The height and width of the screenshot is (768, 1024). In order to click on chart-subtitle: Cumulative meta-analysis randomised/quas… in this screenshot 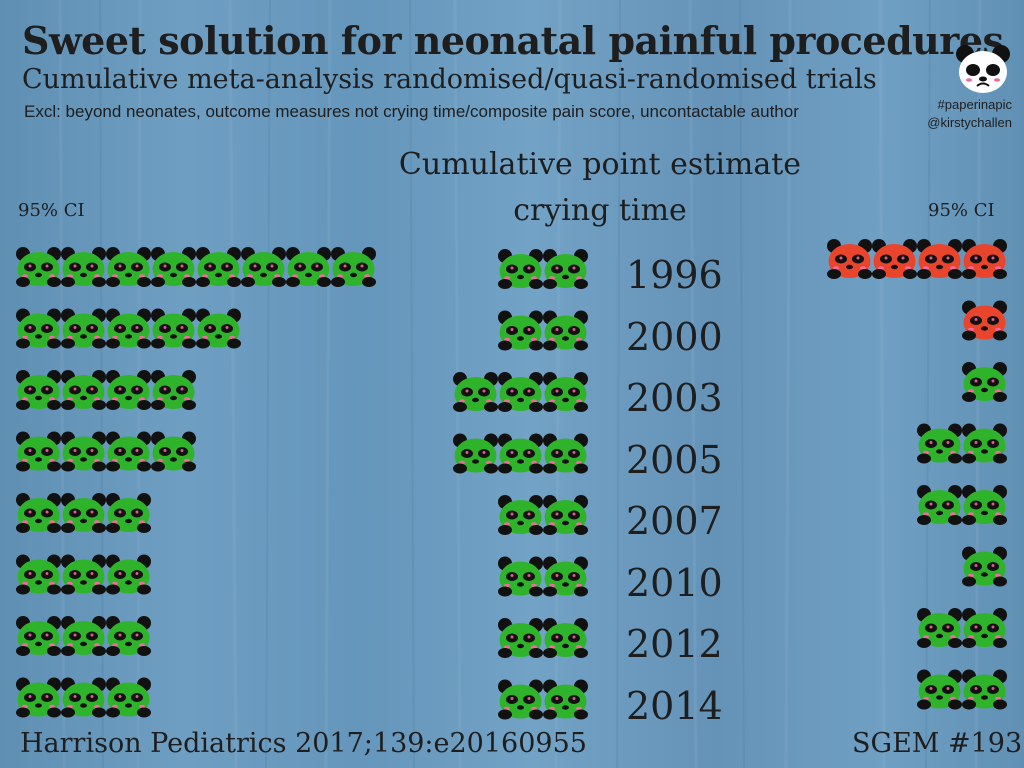, I will do `click(449, 79)`.